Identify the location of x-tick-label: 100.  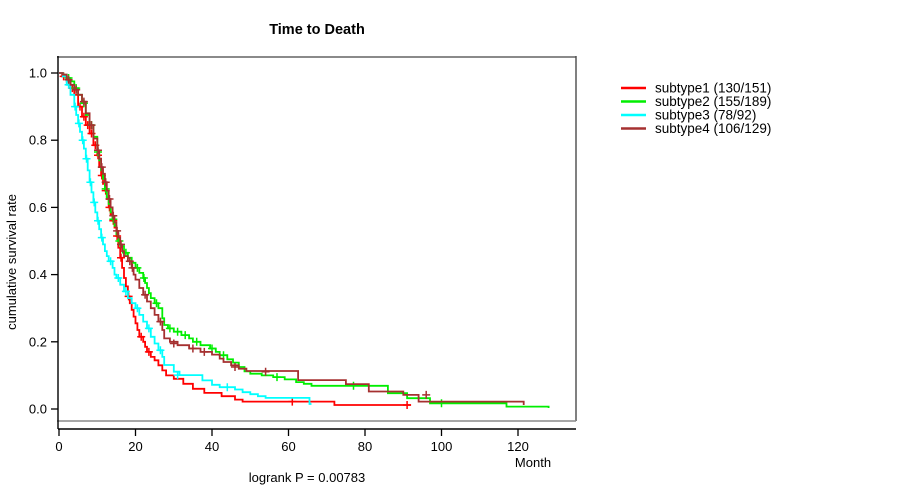
(442, 446).